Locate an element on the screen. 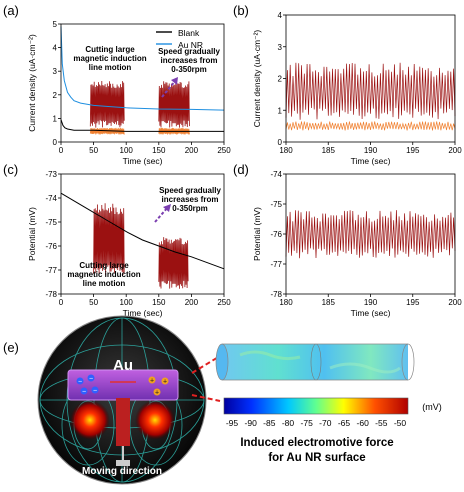 The height and width of the screenshot is (492, 464). ytick-label-d-3: -75 is located at coordinates (276, 204).